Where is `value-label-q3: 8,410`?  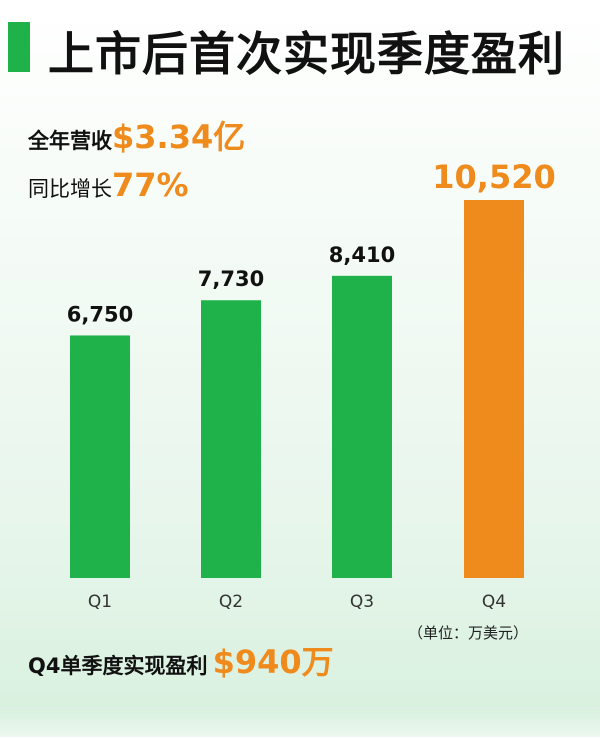
value-label-q3: 8,410 is located at coordinates (362, 255).